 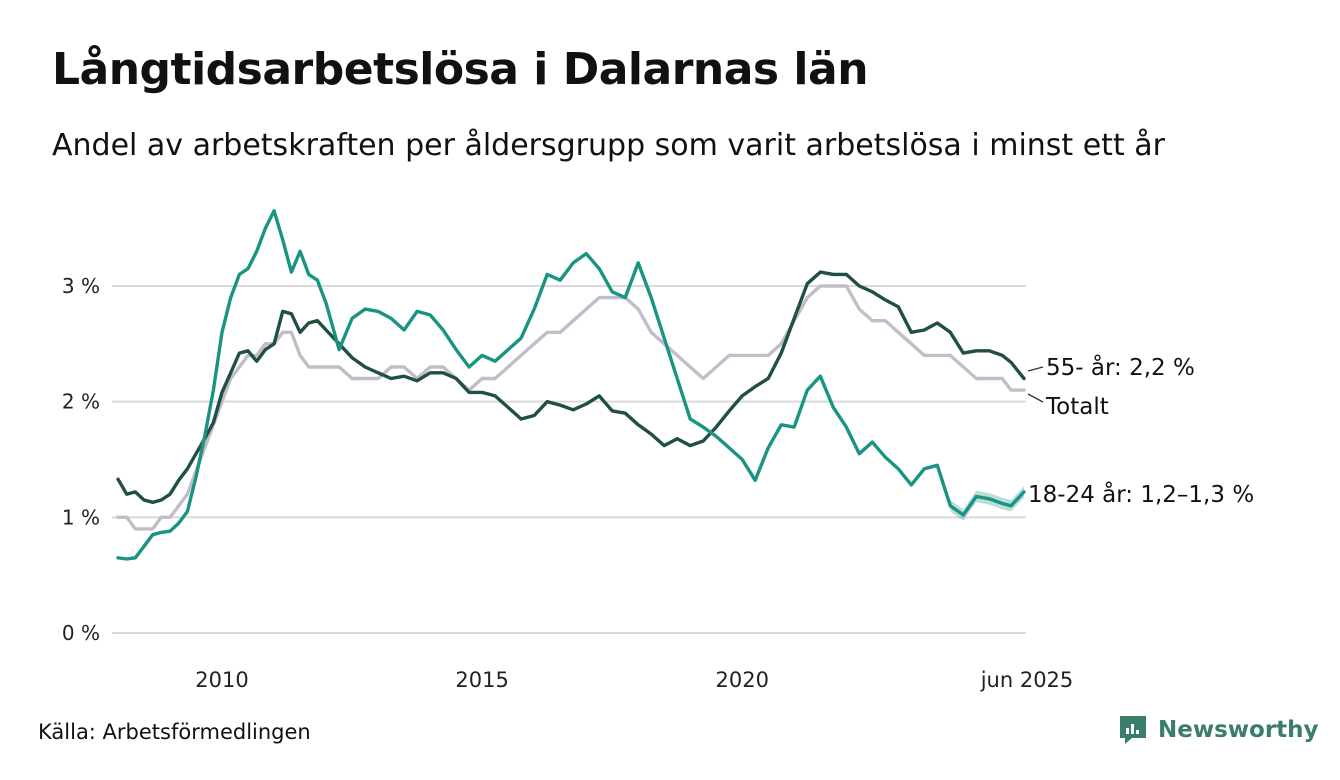 I want to click on x-tick-label: 2010, so click(x=221, y=680).